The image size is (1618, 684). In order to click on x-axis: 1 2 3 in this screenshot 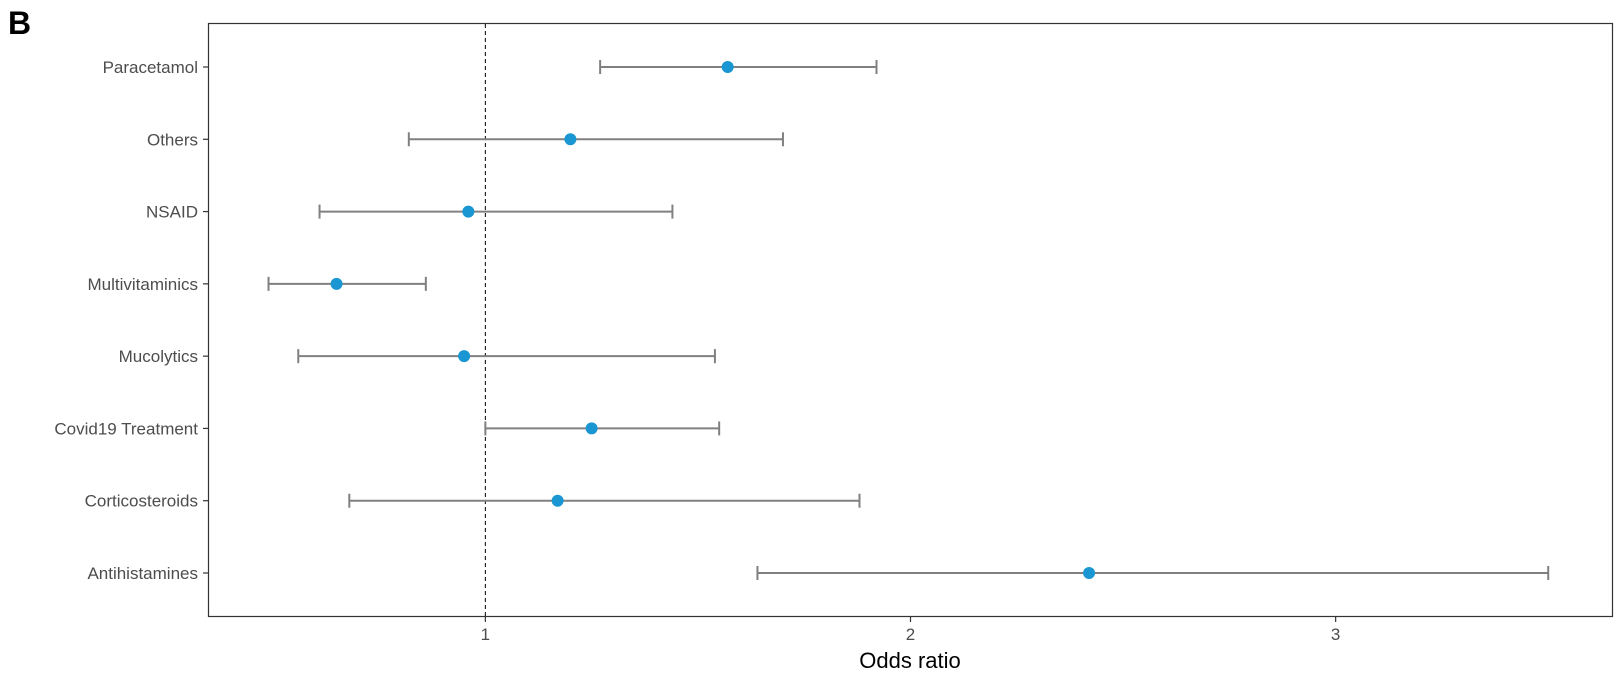, I will do `click(910, 630)`.